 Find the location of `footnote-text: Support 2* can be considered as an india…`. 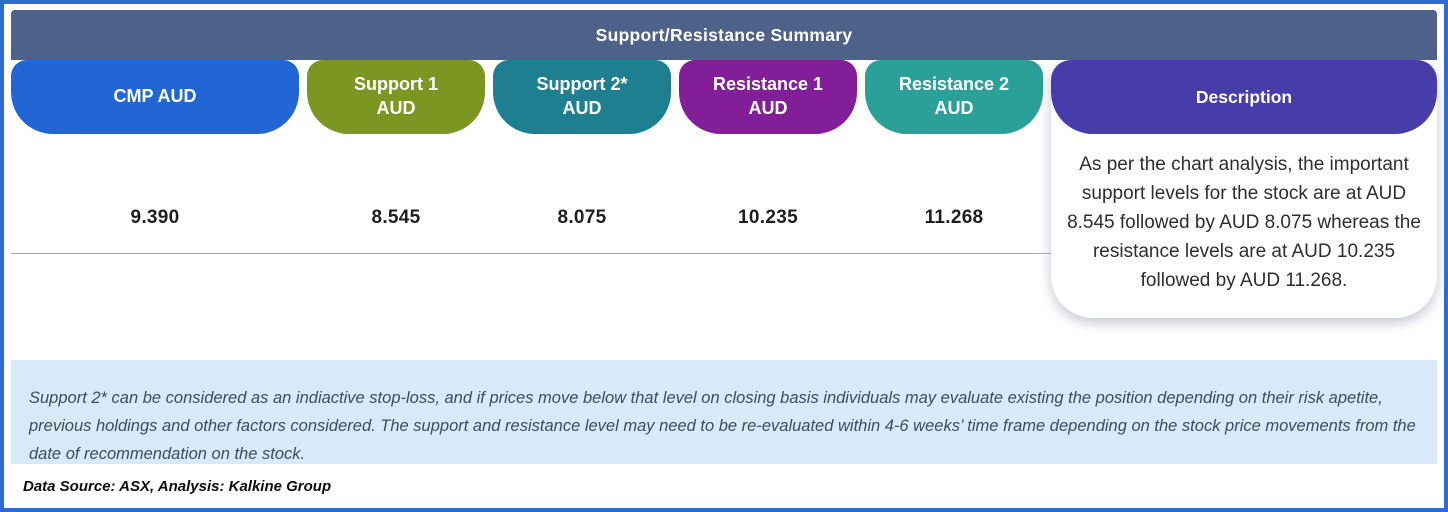

footnote-text: Support 2* can be considered as an india… is located at coordinates (722, 426).